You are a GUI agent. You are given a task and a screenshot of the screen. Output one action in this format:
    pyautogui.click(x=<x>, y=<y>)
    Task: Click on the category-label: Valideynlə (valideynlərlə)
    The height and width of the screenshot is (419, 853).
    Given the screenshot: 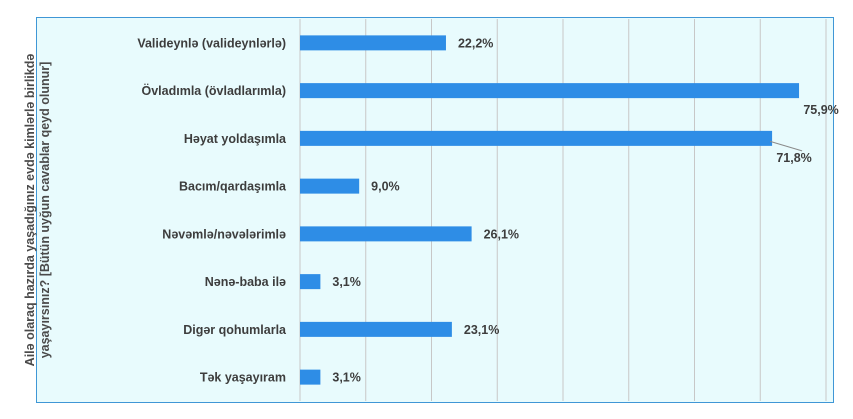 What is the action you would take?
    pyautogui.click(x=211, y=43)
    